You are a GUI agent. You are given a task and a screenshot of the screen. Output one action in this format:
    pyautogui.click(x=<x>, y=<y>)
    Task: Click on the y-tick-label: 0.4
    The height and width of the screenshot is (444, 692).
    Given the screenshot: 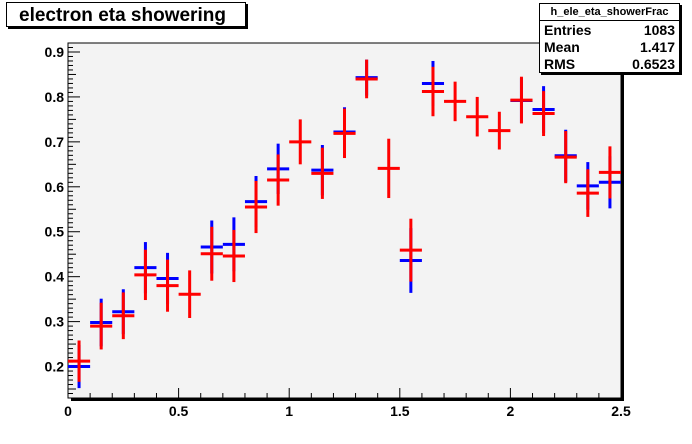 What is the action you would take?
    pyautogui.click(x=55, y=277)
    